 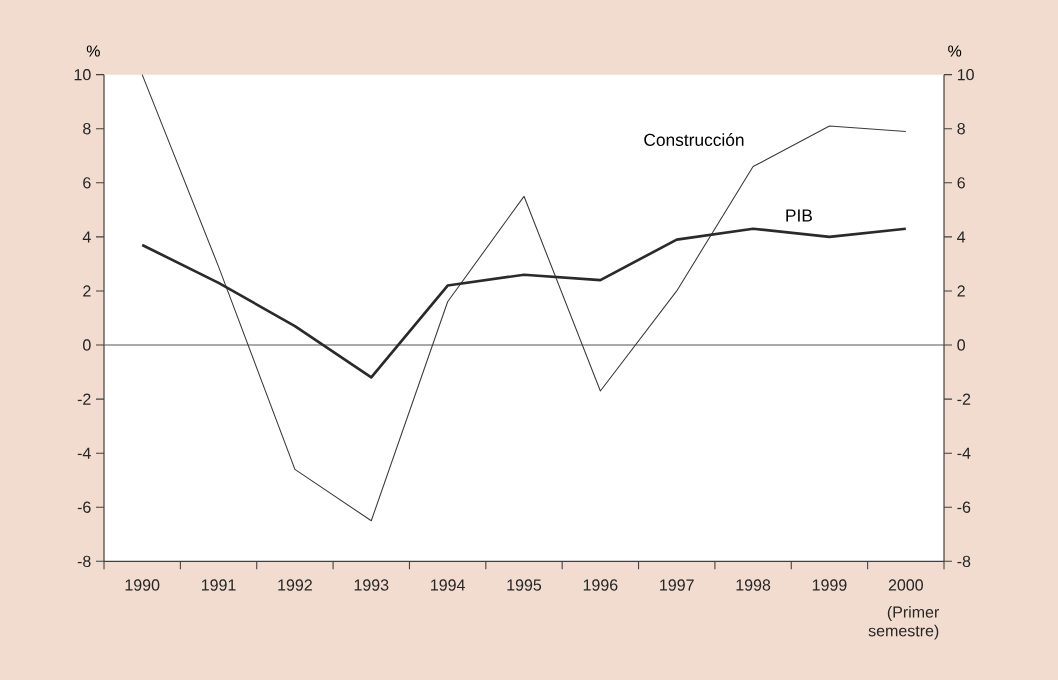 I want to click on series-label: Construcción, so click(x=694, y=140).